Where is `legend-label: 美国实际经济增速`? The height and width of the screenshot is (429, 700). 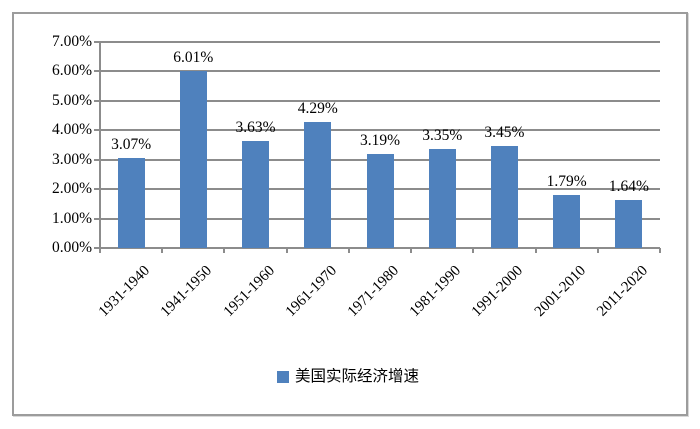
legend-label: 美国实际经济增速 is located at coordinates (356, 376).